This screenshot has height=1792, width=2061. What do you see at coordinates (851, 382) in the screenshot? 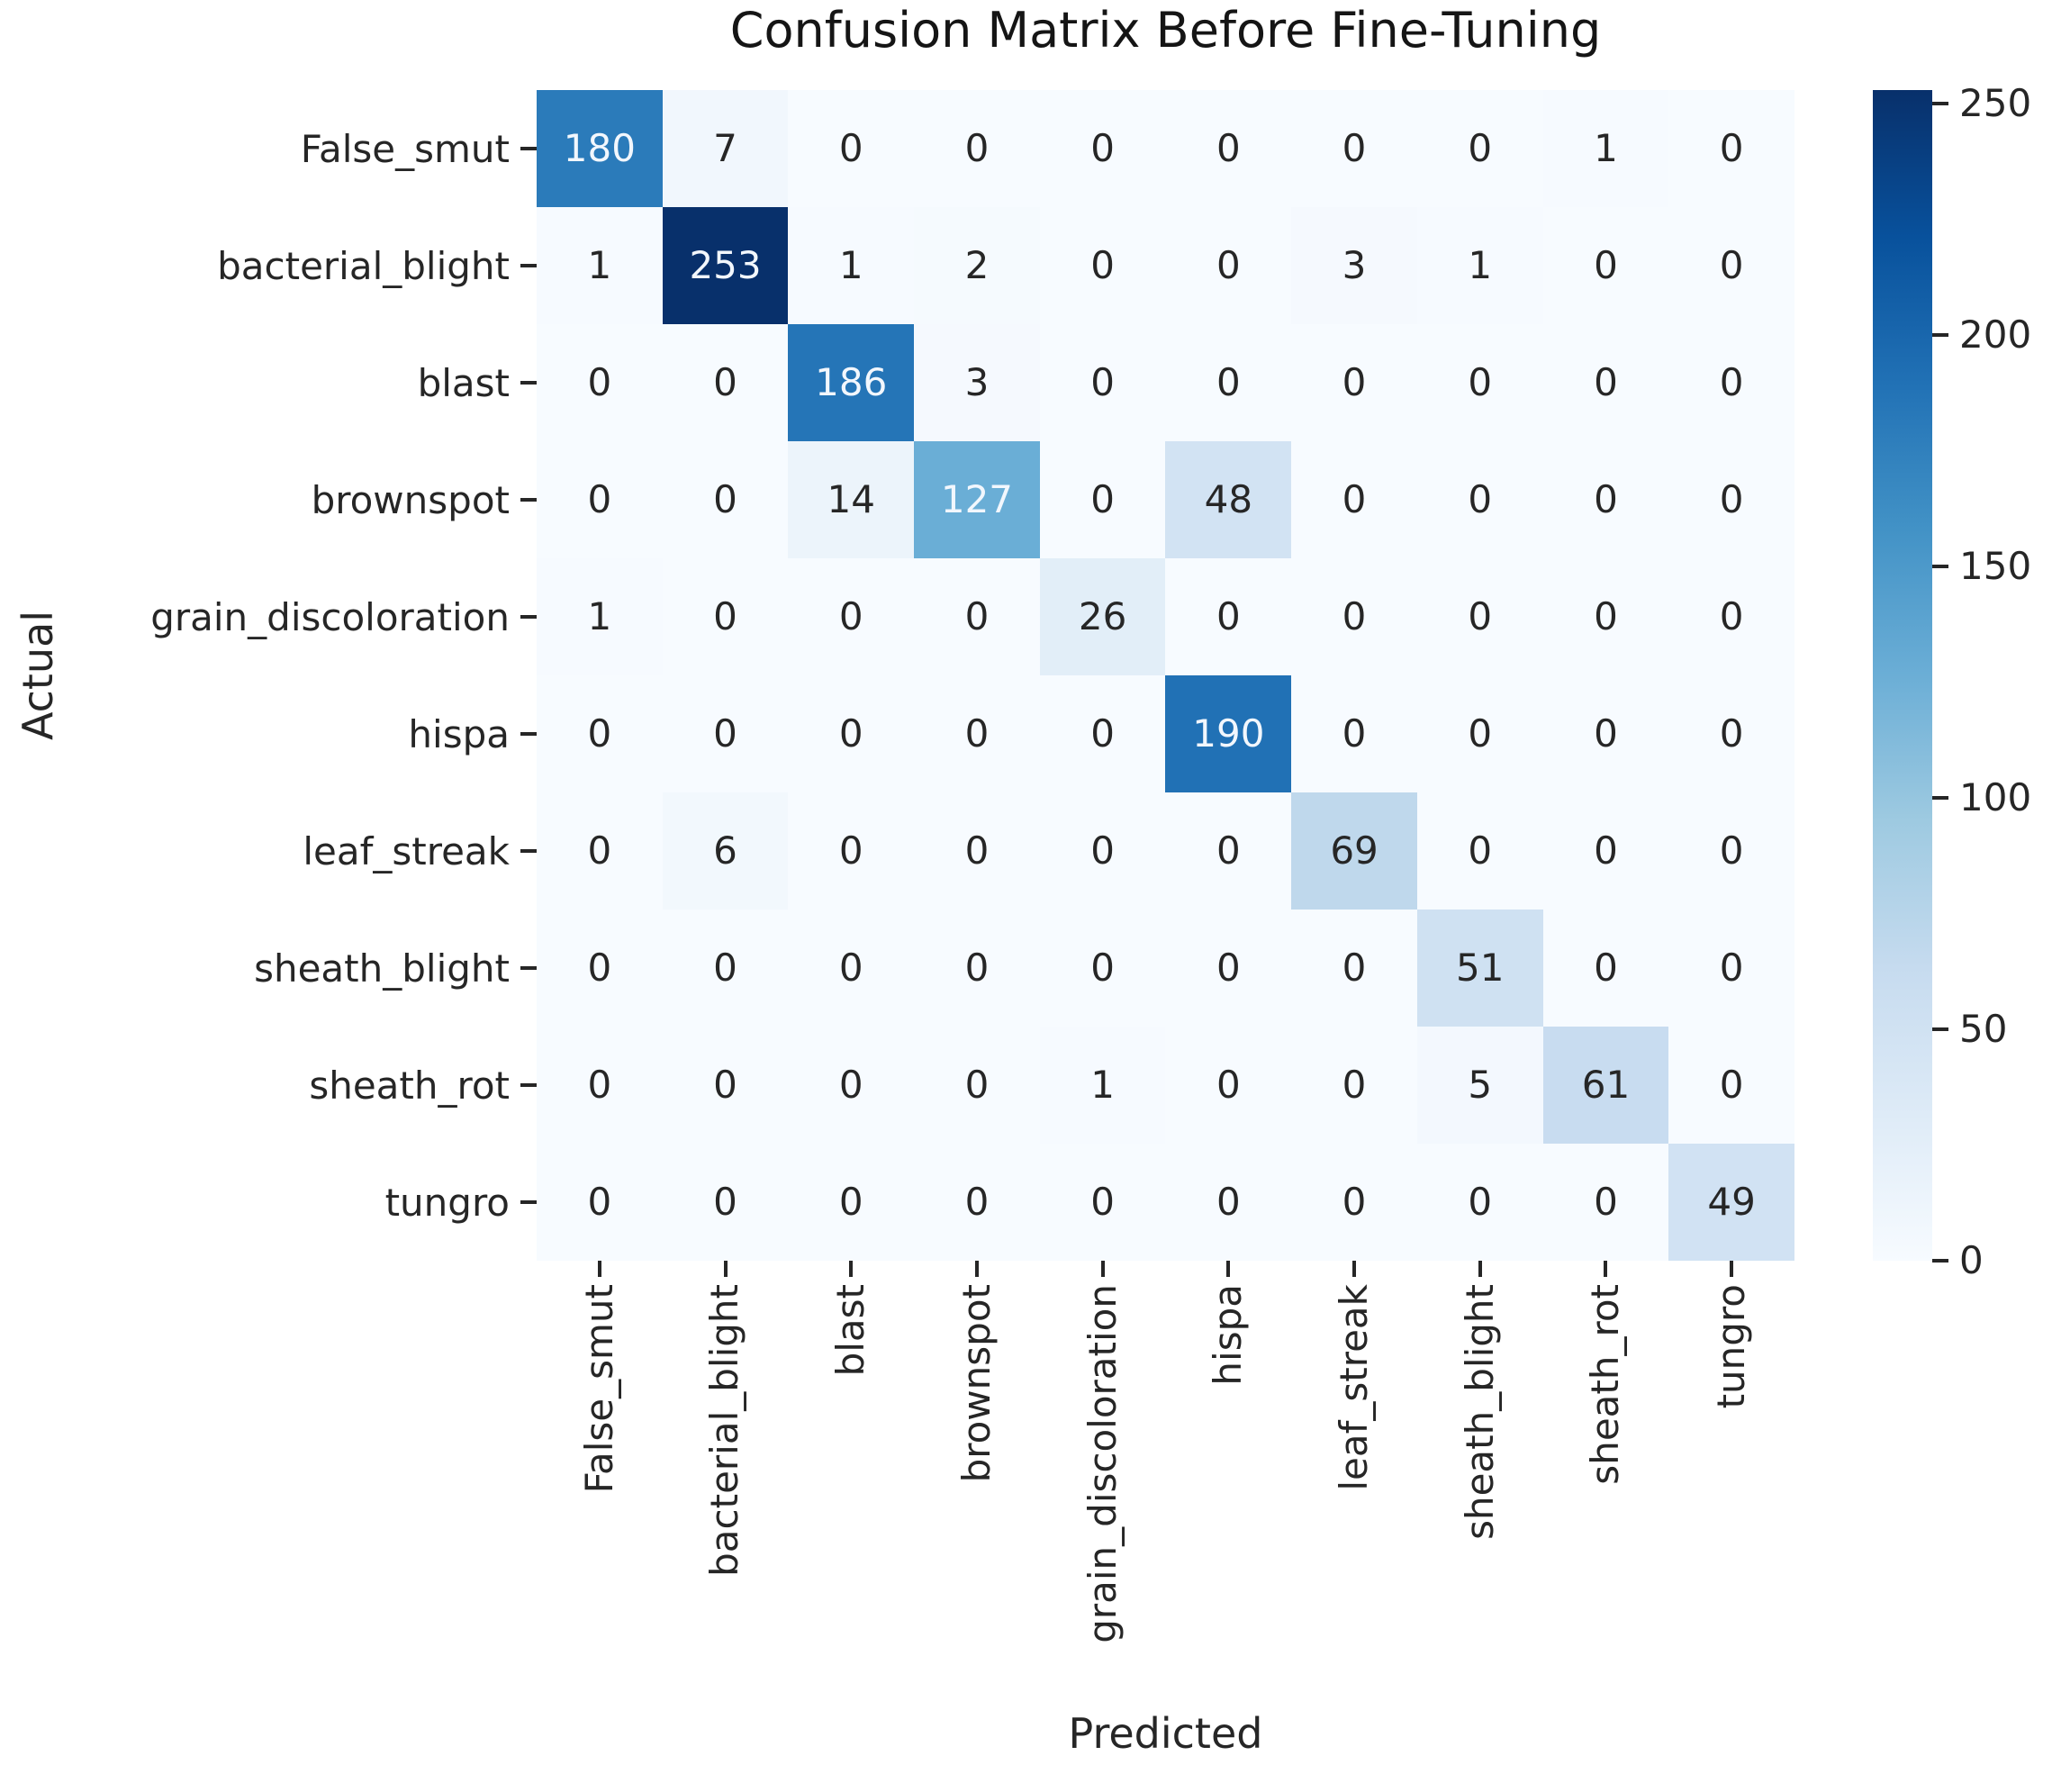
I see `matrix-cell: 186` at bounding box center [851, 382].